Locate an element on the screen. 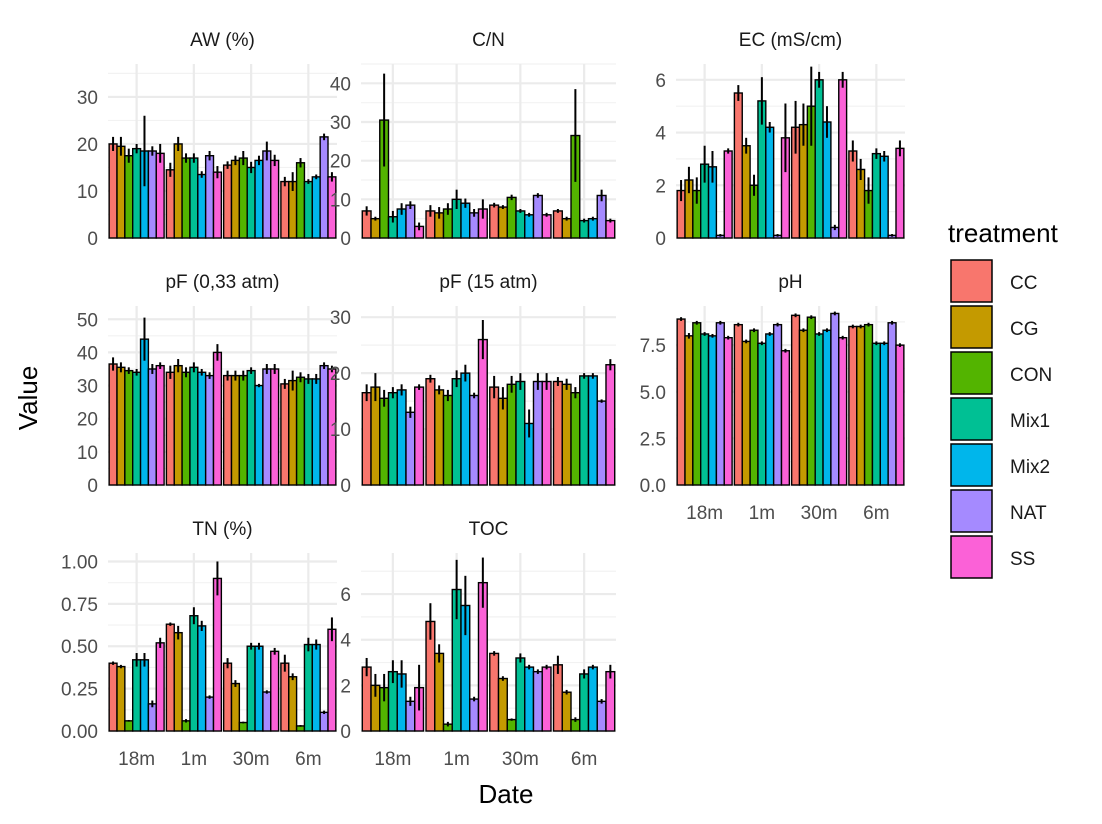  y-tick-label: 0.50 is located at coordinates (79, 647).